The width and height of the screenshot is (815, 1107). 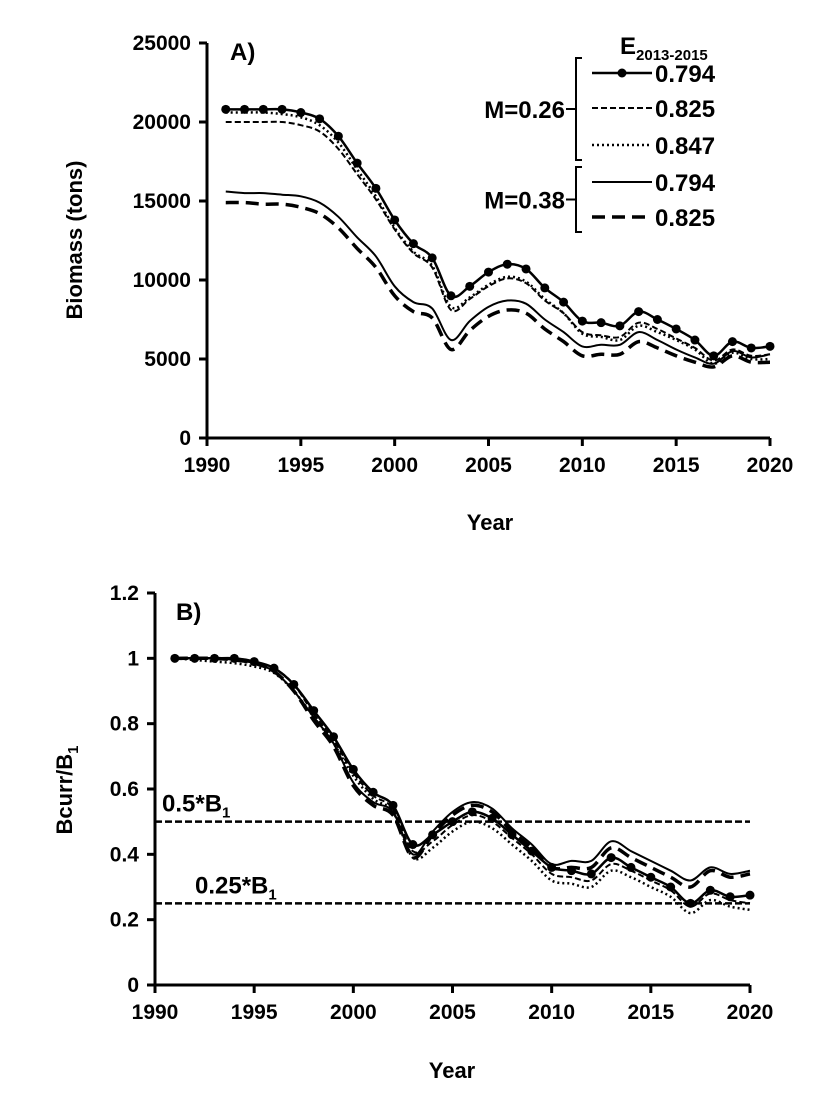 I want to click on panel-b-x-tick-label: 1995, so click(x=254, y=1012).